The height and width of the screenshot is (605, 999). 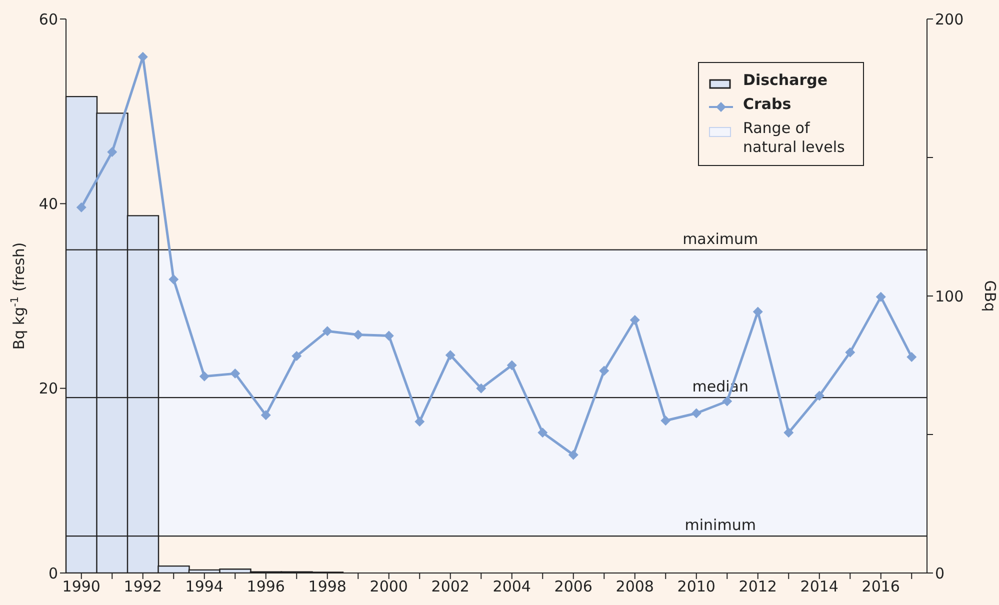 What do you see at coordinates (511, 587) in the screenshot?
I see `x-tick-label: 2004` at bounding box center [511, 587].